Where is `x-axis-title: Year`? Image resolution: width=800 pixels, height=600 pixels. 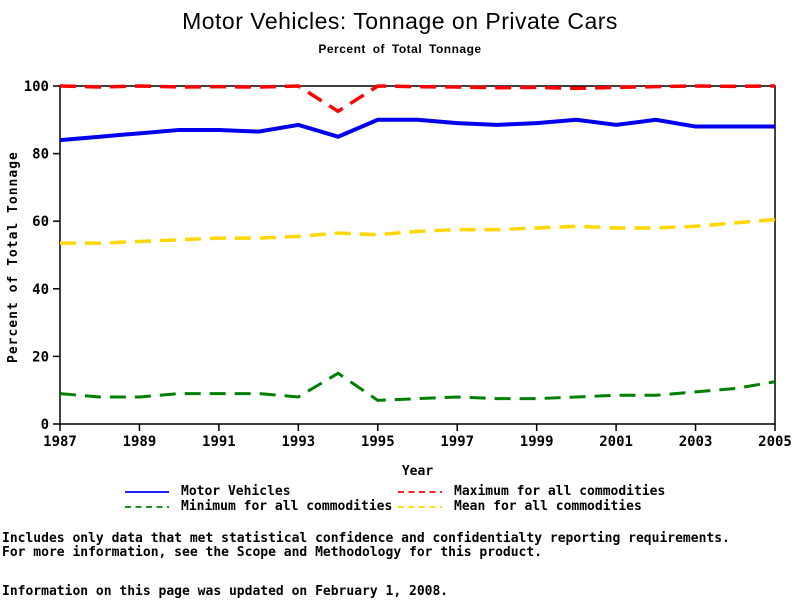 x-axis-title: Year is located at coordinates (417, 471).